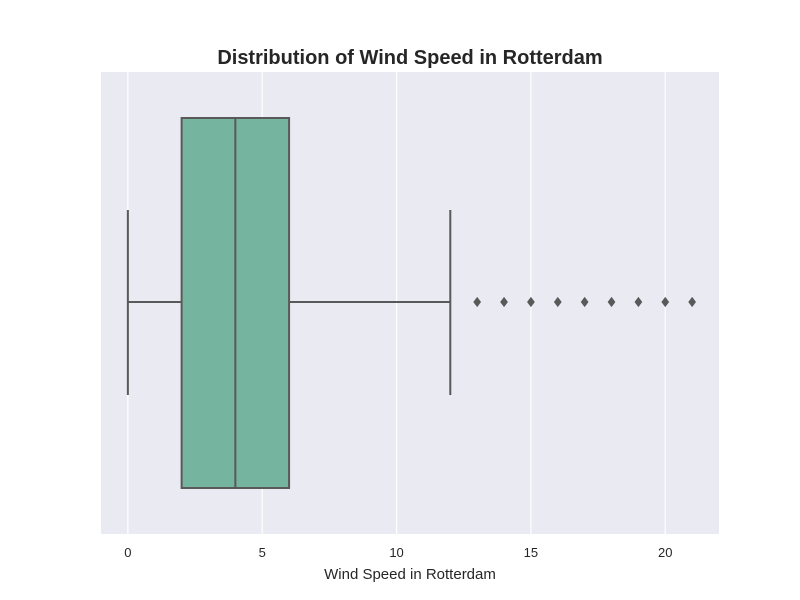 This screenshot has height=600, width=800. Describe the element at coordinates (410, 574) in the screenshot. I see `x-axis-label: Wind Speed in Rotterdam` at that location.